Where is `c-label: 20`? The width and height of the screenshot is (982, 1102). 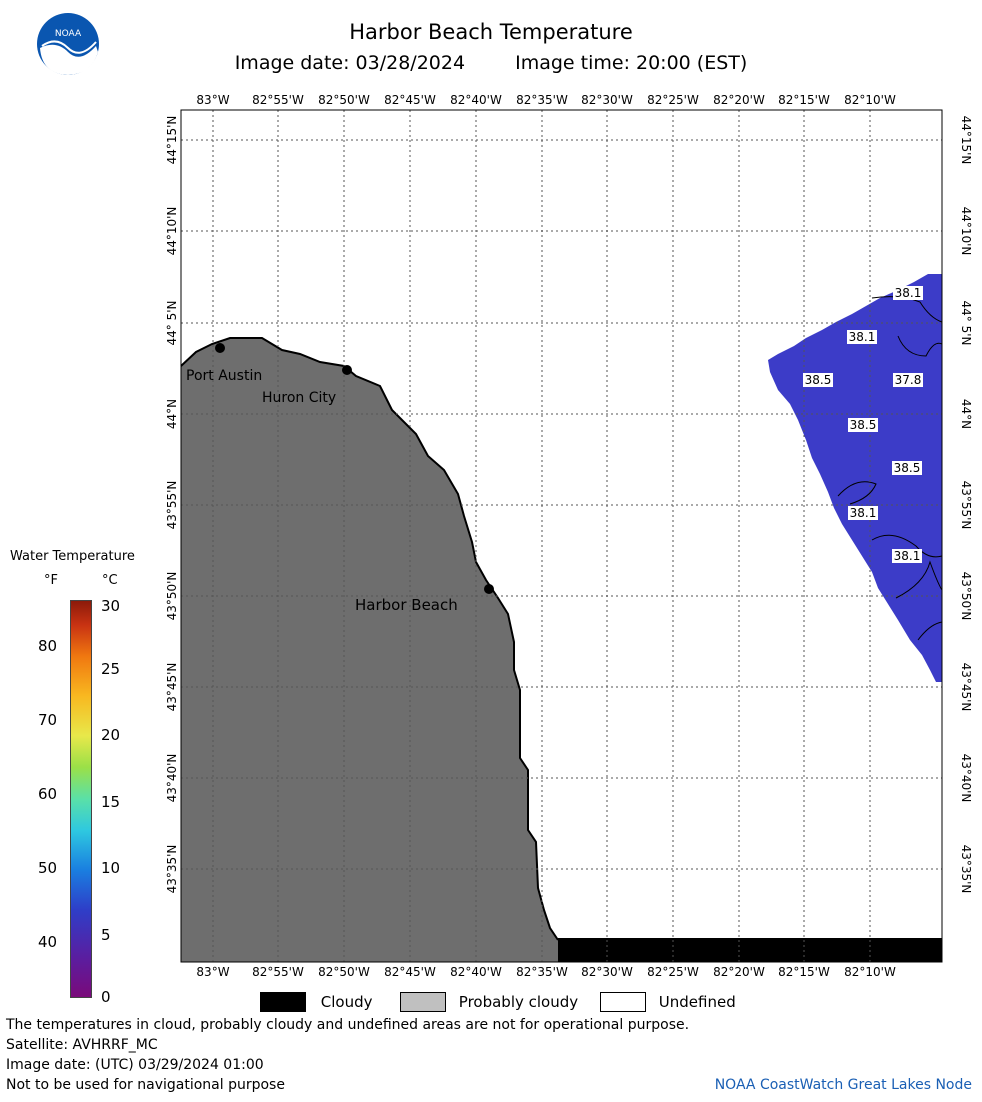
c-label: 20 is located at coordinates (111, 735).